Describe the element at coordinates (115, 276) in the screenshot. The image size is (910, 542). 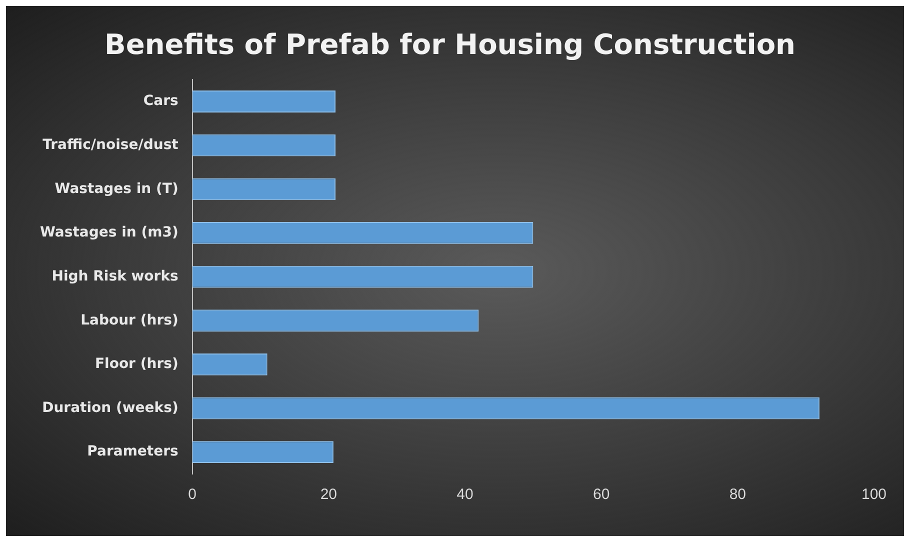
I see `y-tick-label: High Risk works` at that location.